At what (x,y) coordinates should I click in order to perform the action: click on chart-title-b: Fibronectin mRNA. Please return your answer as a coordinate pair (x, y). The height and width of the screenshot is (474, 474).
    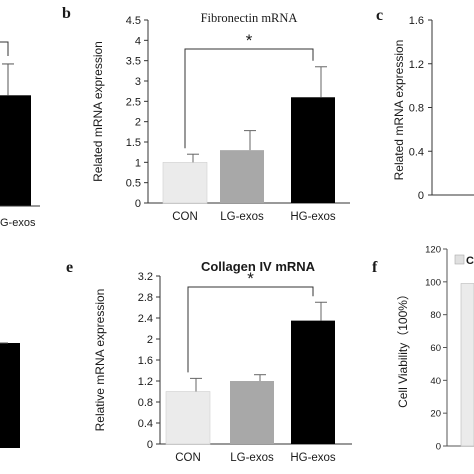
    Looking at the image, I should click on (249, 18).